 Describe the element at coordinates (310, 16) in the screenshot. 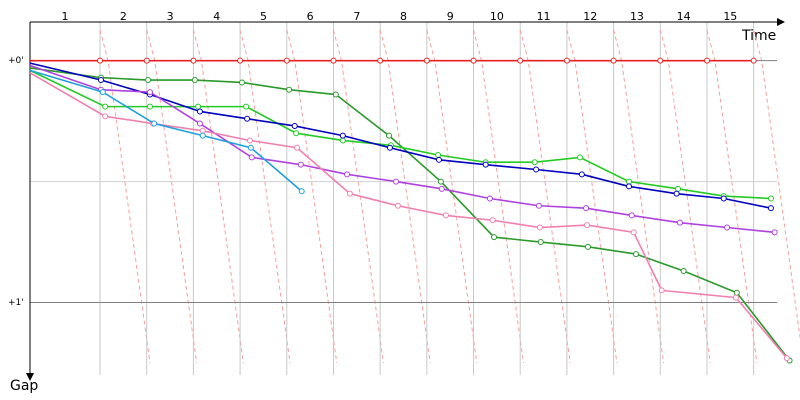

I see `x-tick-label: 6` at that location.